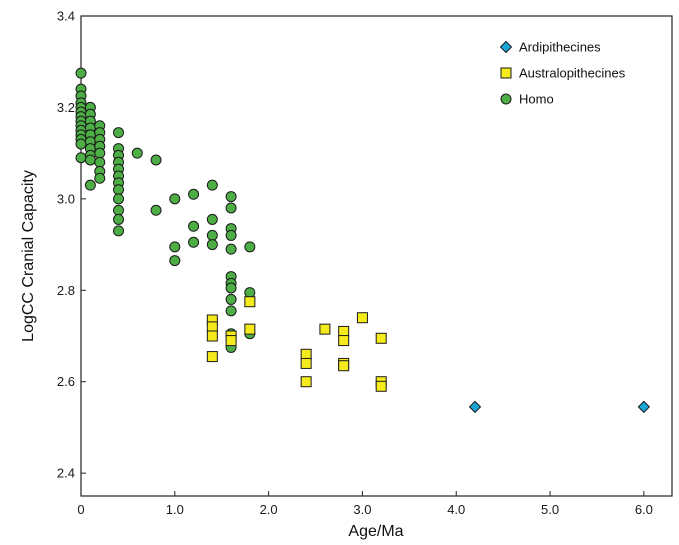  I want to click on y-axis: 2.4 2.6 2.8 3.0 3.2 3.4, so click(71, 245).